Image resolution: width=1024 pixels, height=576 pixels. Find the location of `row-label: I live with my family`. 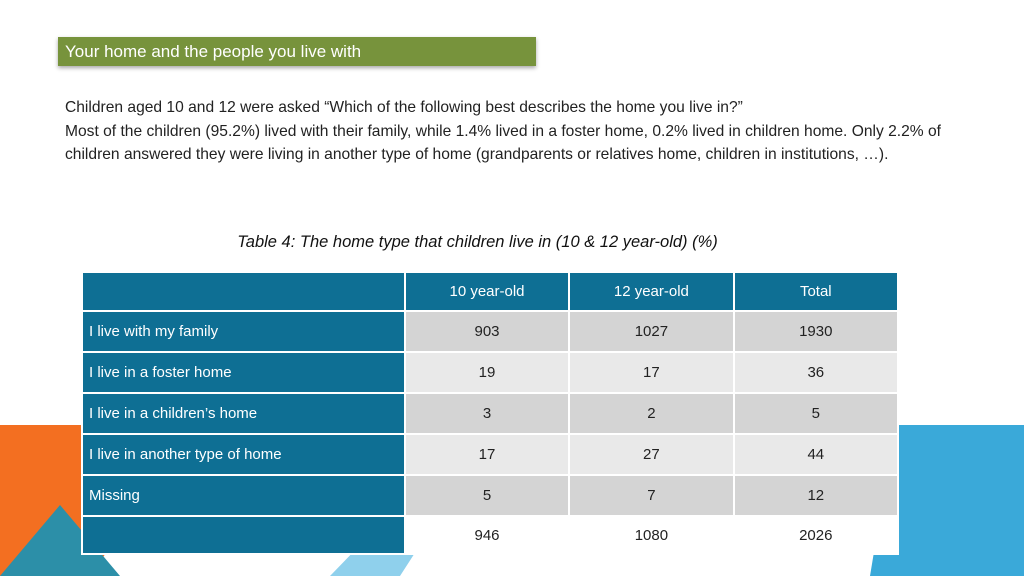

row-label: I live with my family is located at coordinates (243, 331).